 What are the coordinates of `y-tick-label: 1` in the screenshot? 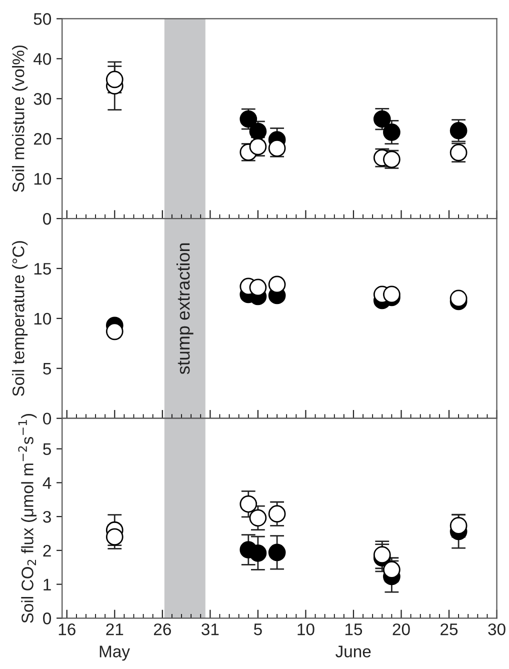 It's located at (47, 584).